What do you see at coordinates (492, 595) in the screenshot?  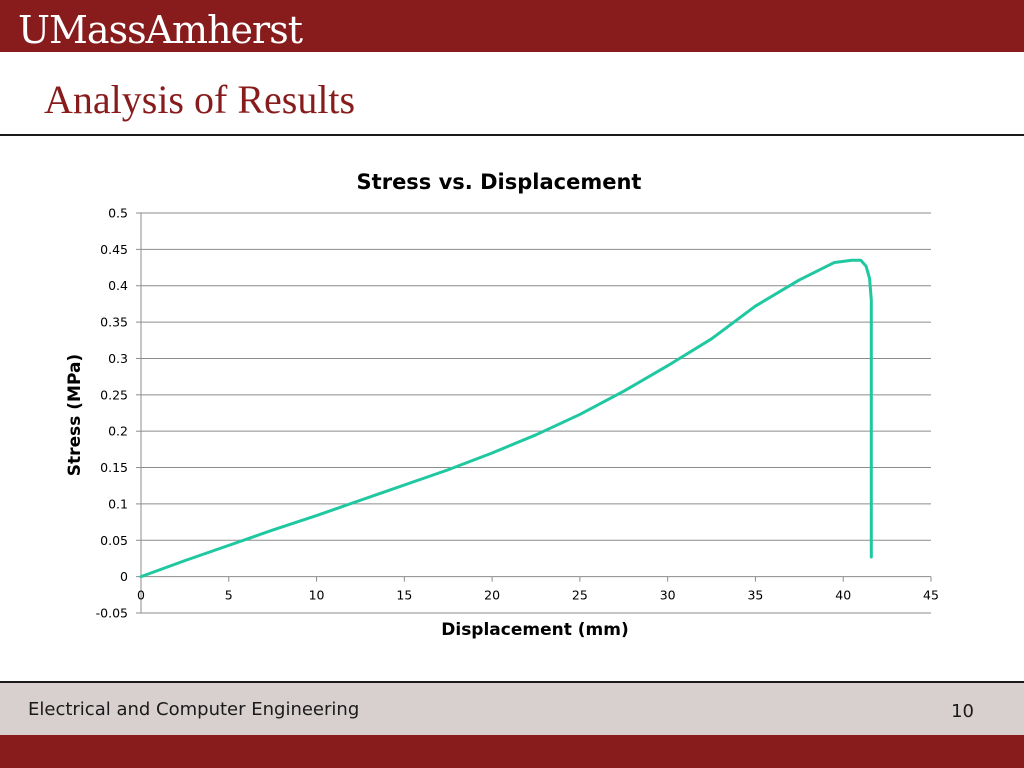 I see `x-tick-label: 20` at bounding box center [492, 595].